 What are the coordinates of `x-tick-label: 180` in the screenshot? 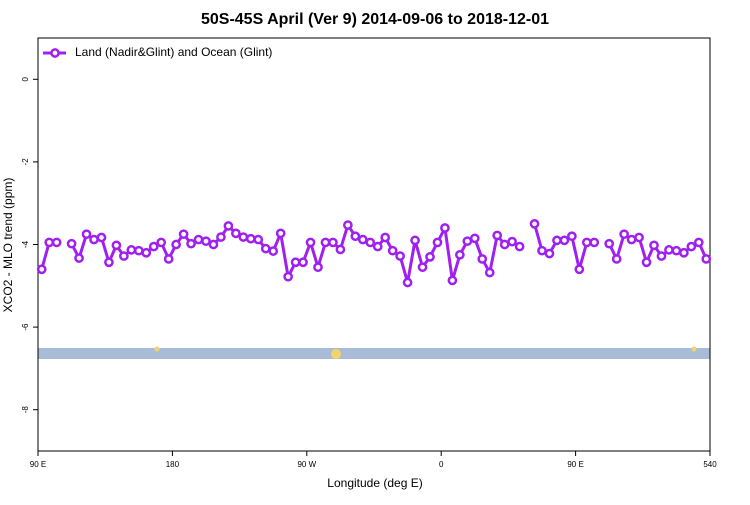 It's located at (173, 464).